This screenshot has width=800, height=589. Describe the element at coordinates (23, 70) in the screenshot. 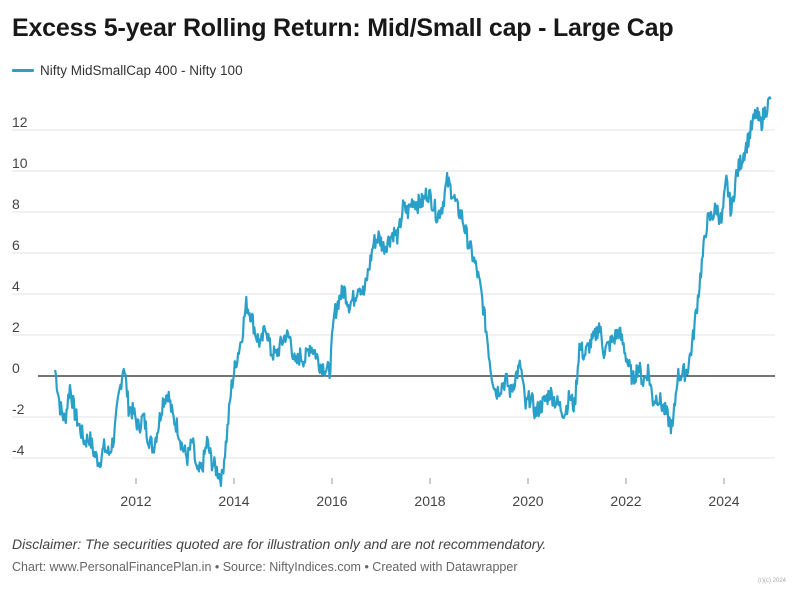

I see `legend-swatch` at that location.